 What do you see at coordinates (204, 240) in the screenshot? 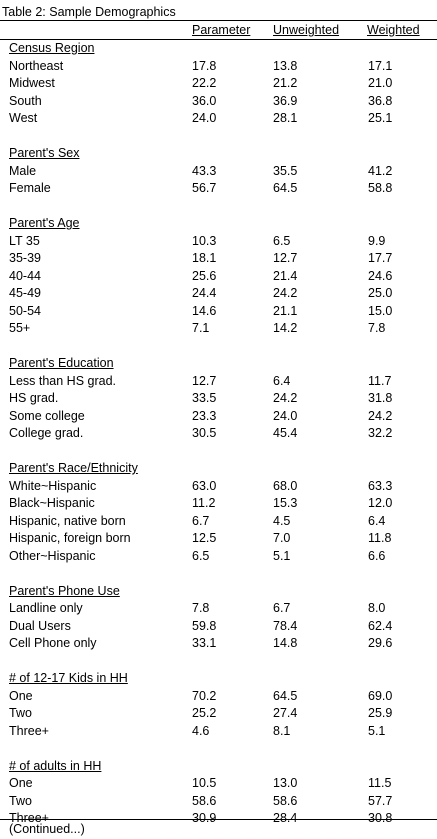
I see `parameter-value: 10.3` at bounding box center [204, 240].